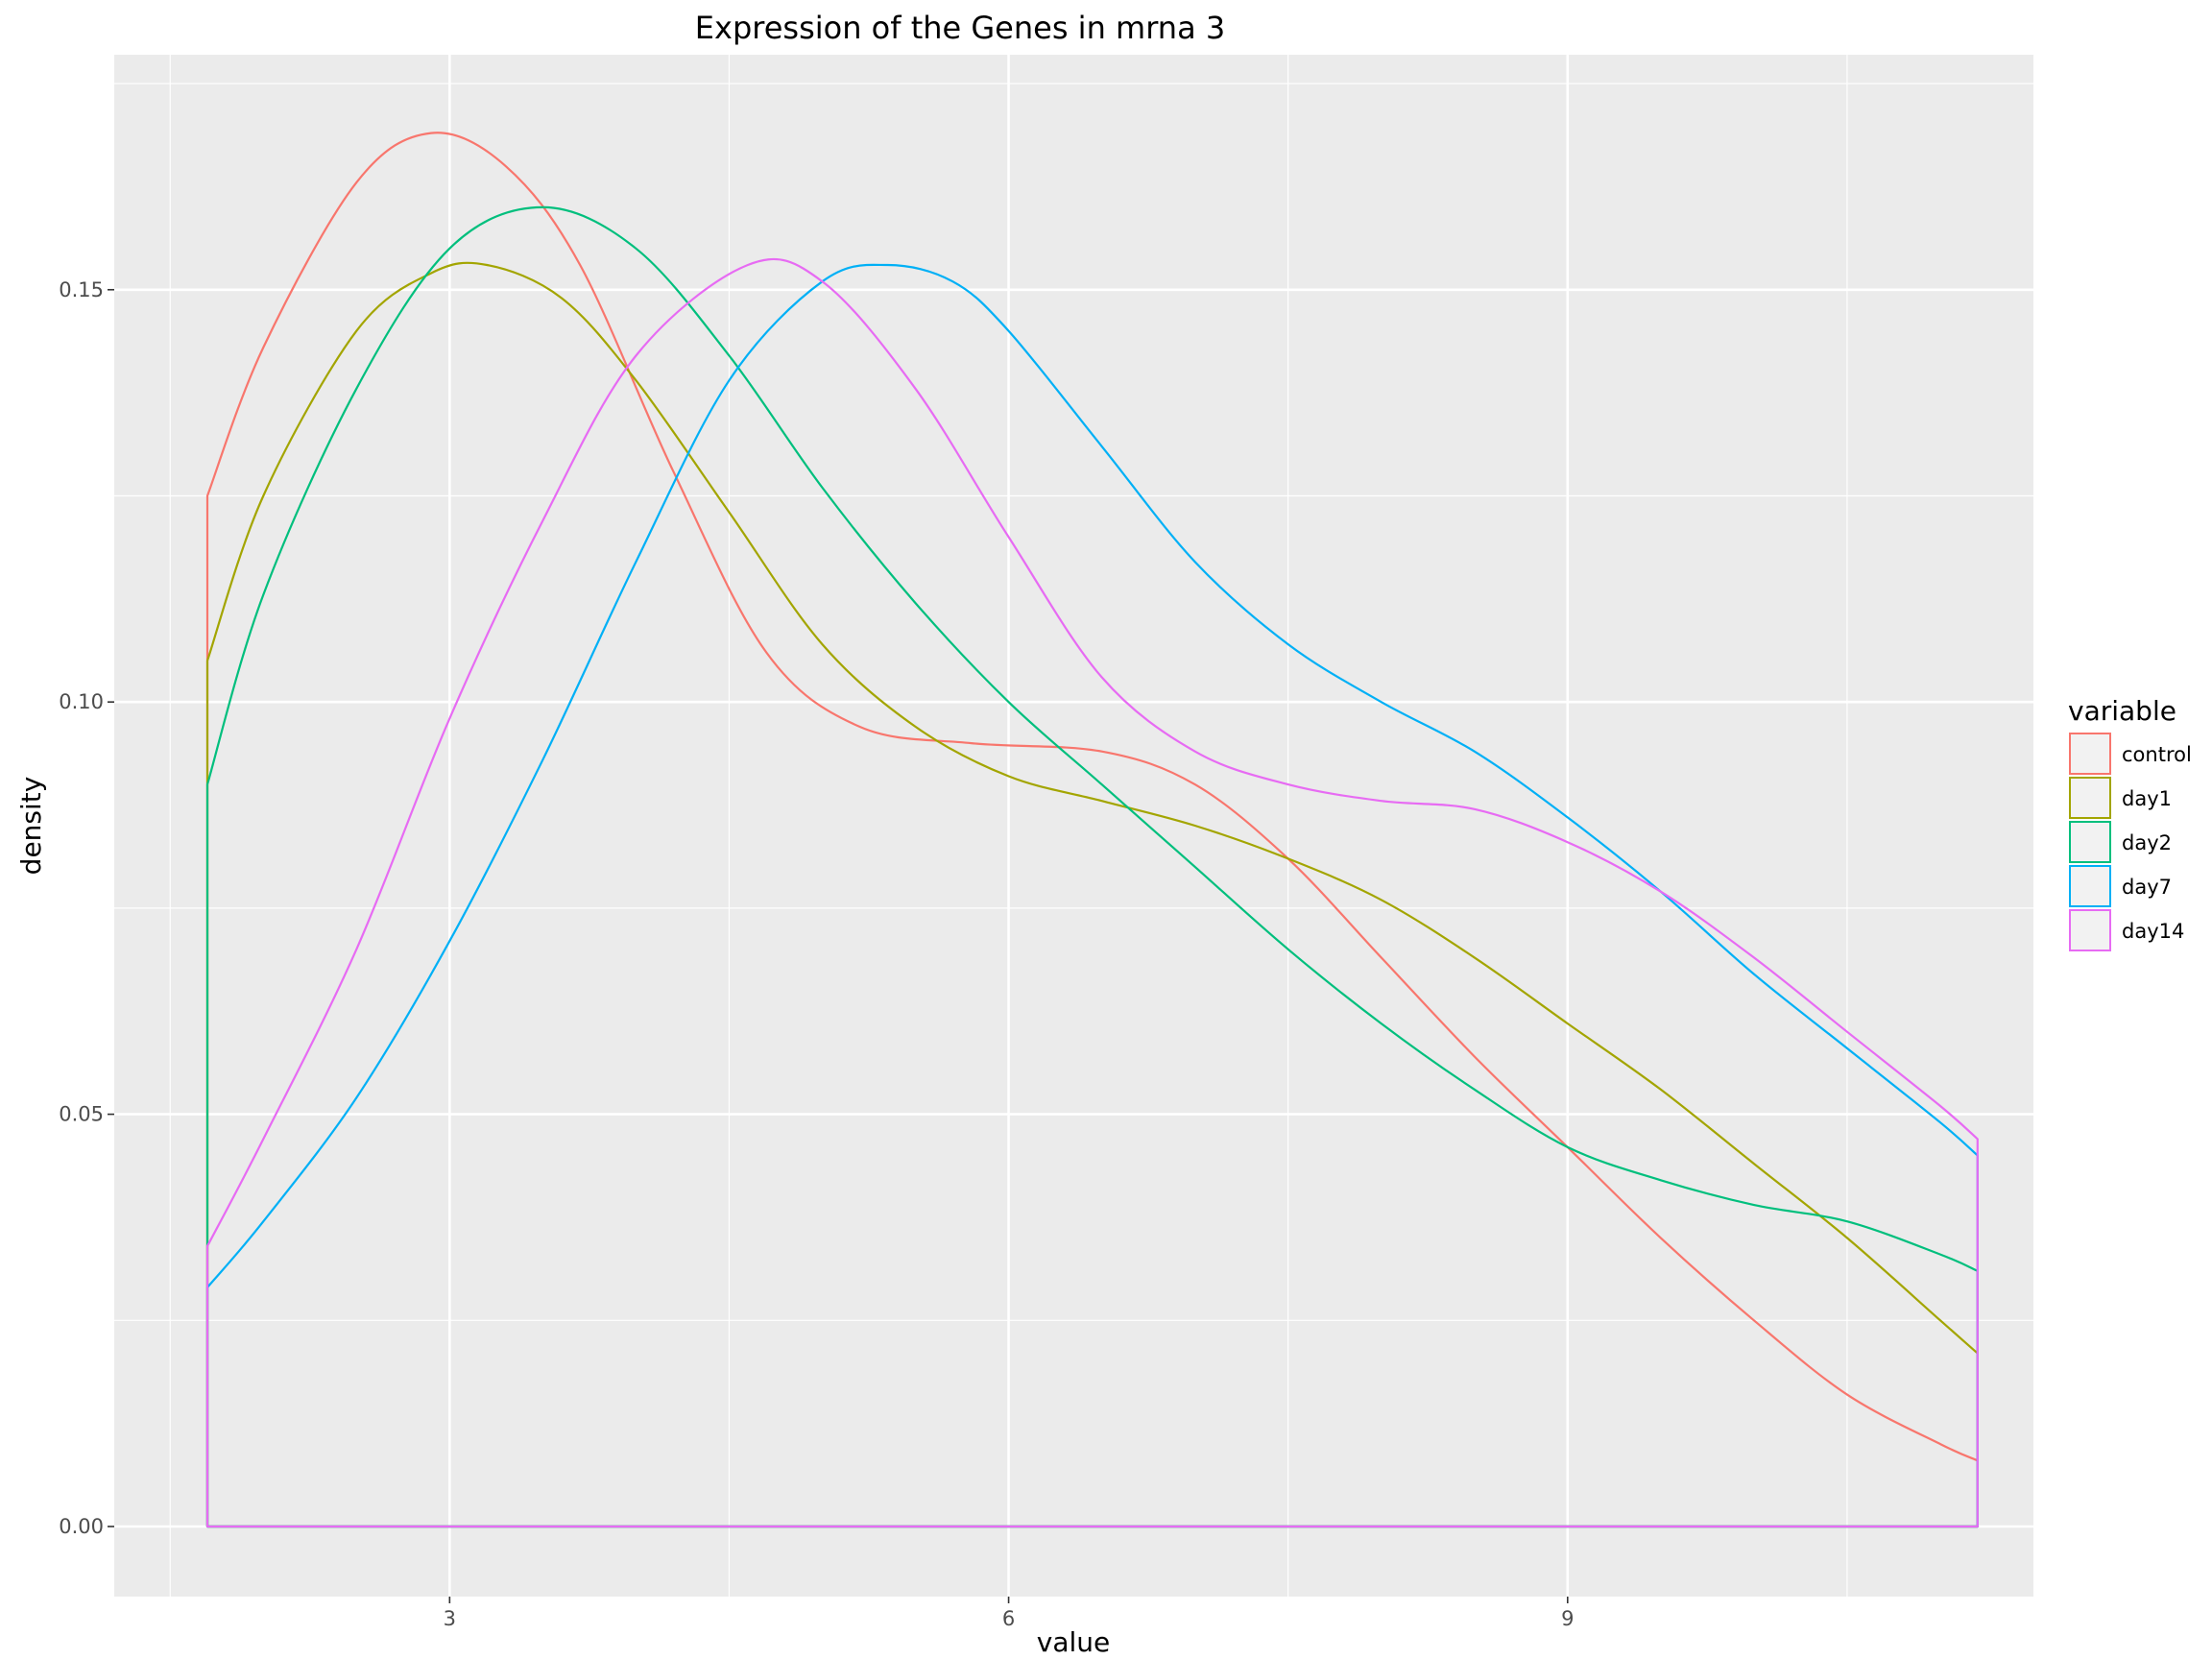 Image resolution: width=2212 pixels, height=1659 pixels. Describe the element at coordinates (2122, 711) in the screenshot. I see `legend-title: variable` at that location.